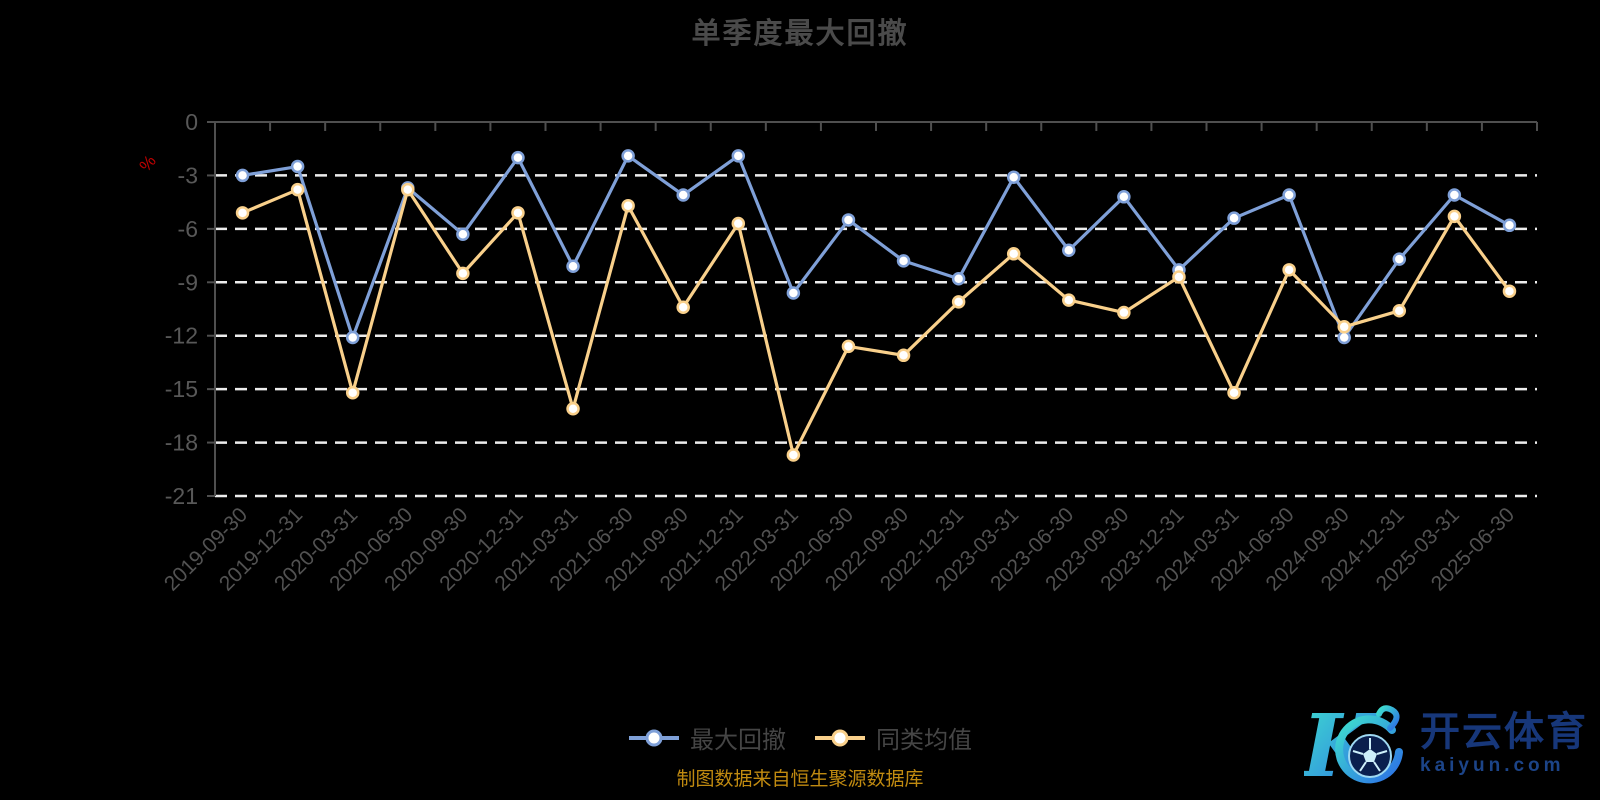  Describe the element at coordinates (800, 34) in the screenshot. I see `page-title: 单季度最大回撤` at that location.